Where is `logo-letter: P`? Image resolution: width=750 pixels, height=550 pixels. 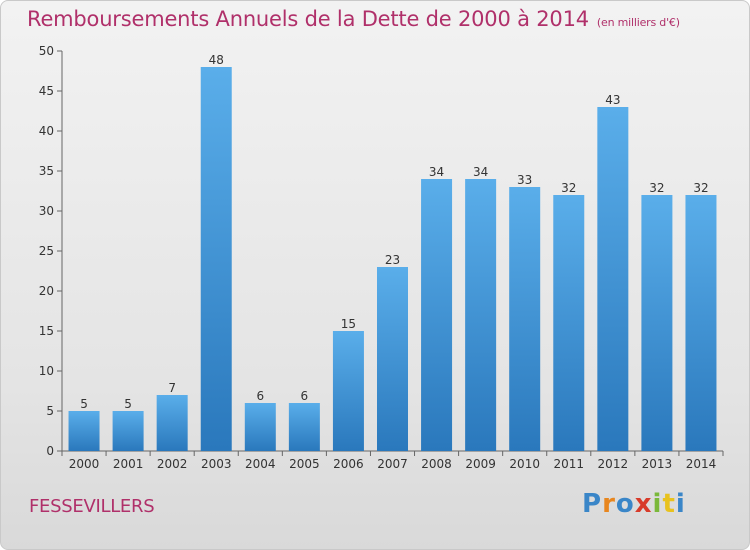 logo-letter: P is located at coordinates (592, 504).